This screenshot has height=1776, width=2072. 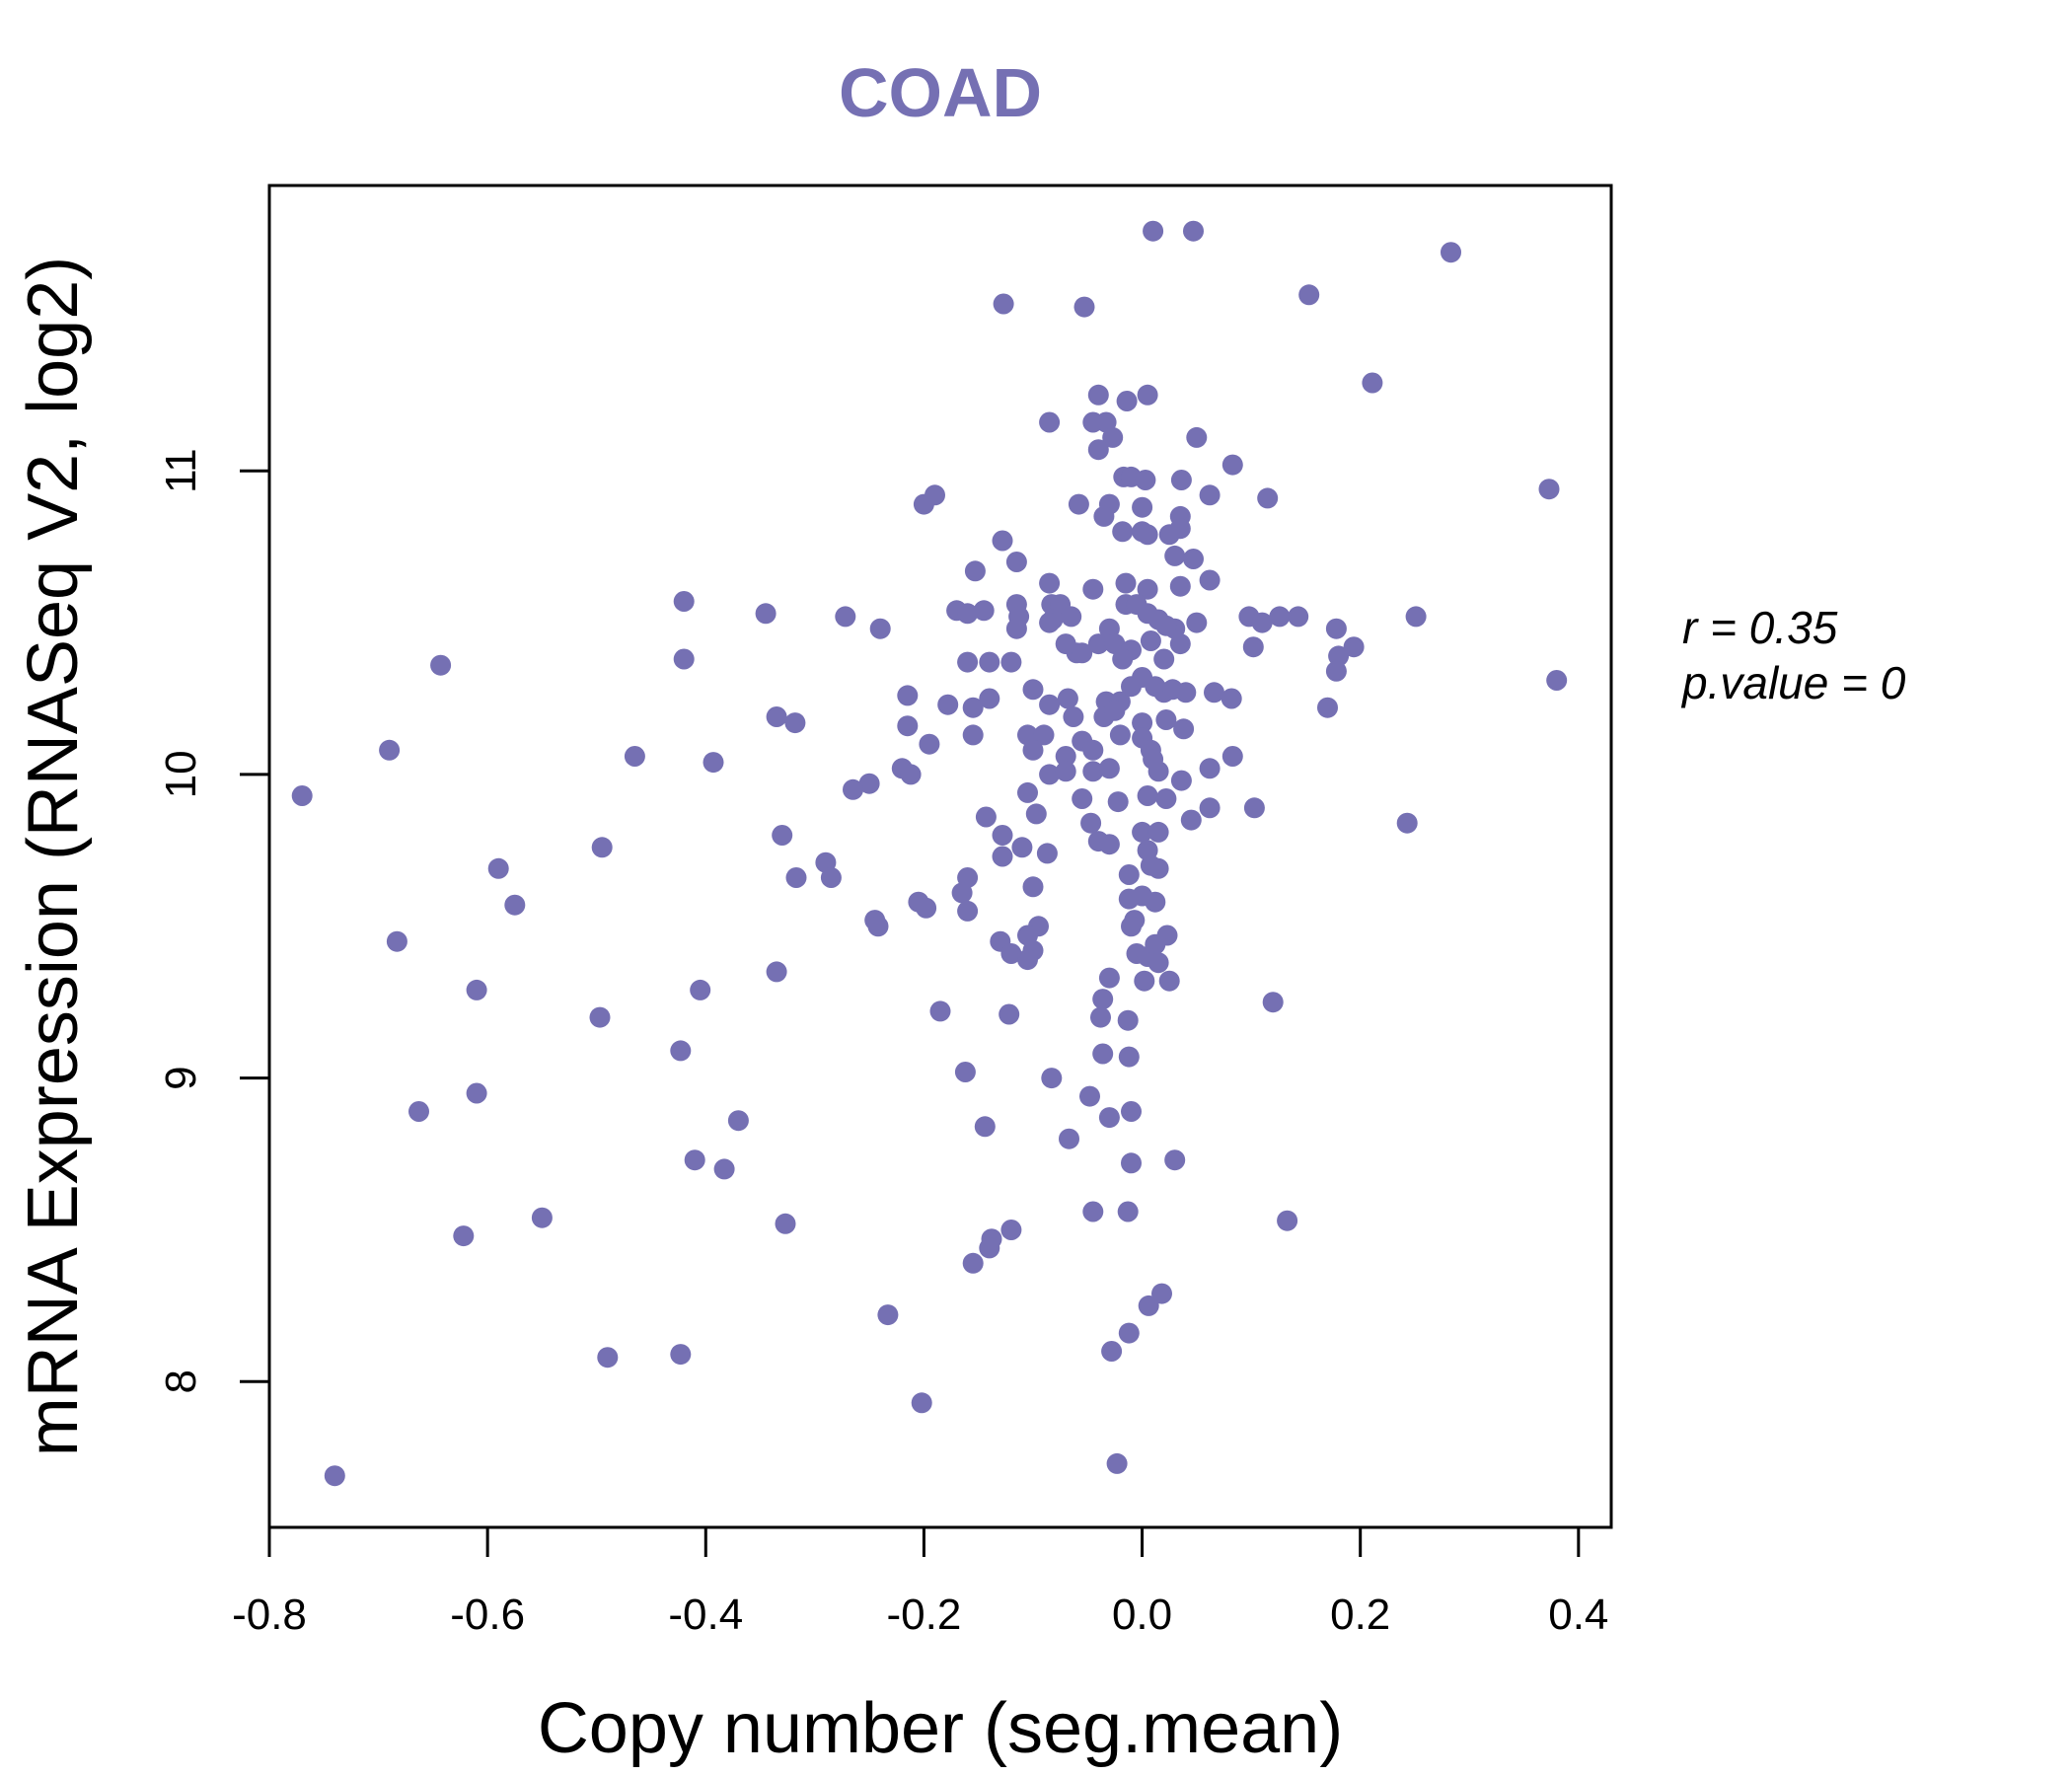 What do you see at coordinates (920, 1582) in the screenshot?
I see `x-axis: -0.8 -0.6 -0.4 -0.2 0.0 0.2 0.4` at bounding box center [920, 1582].